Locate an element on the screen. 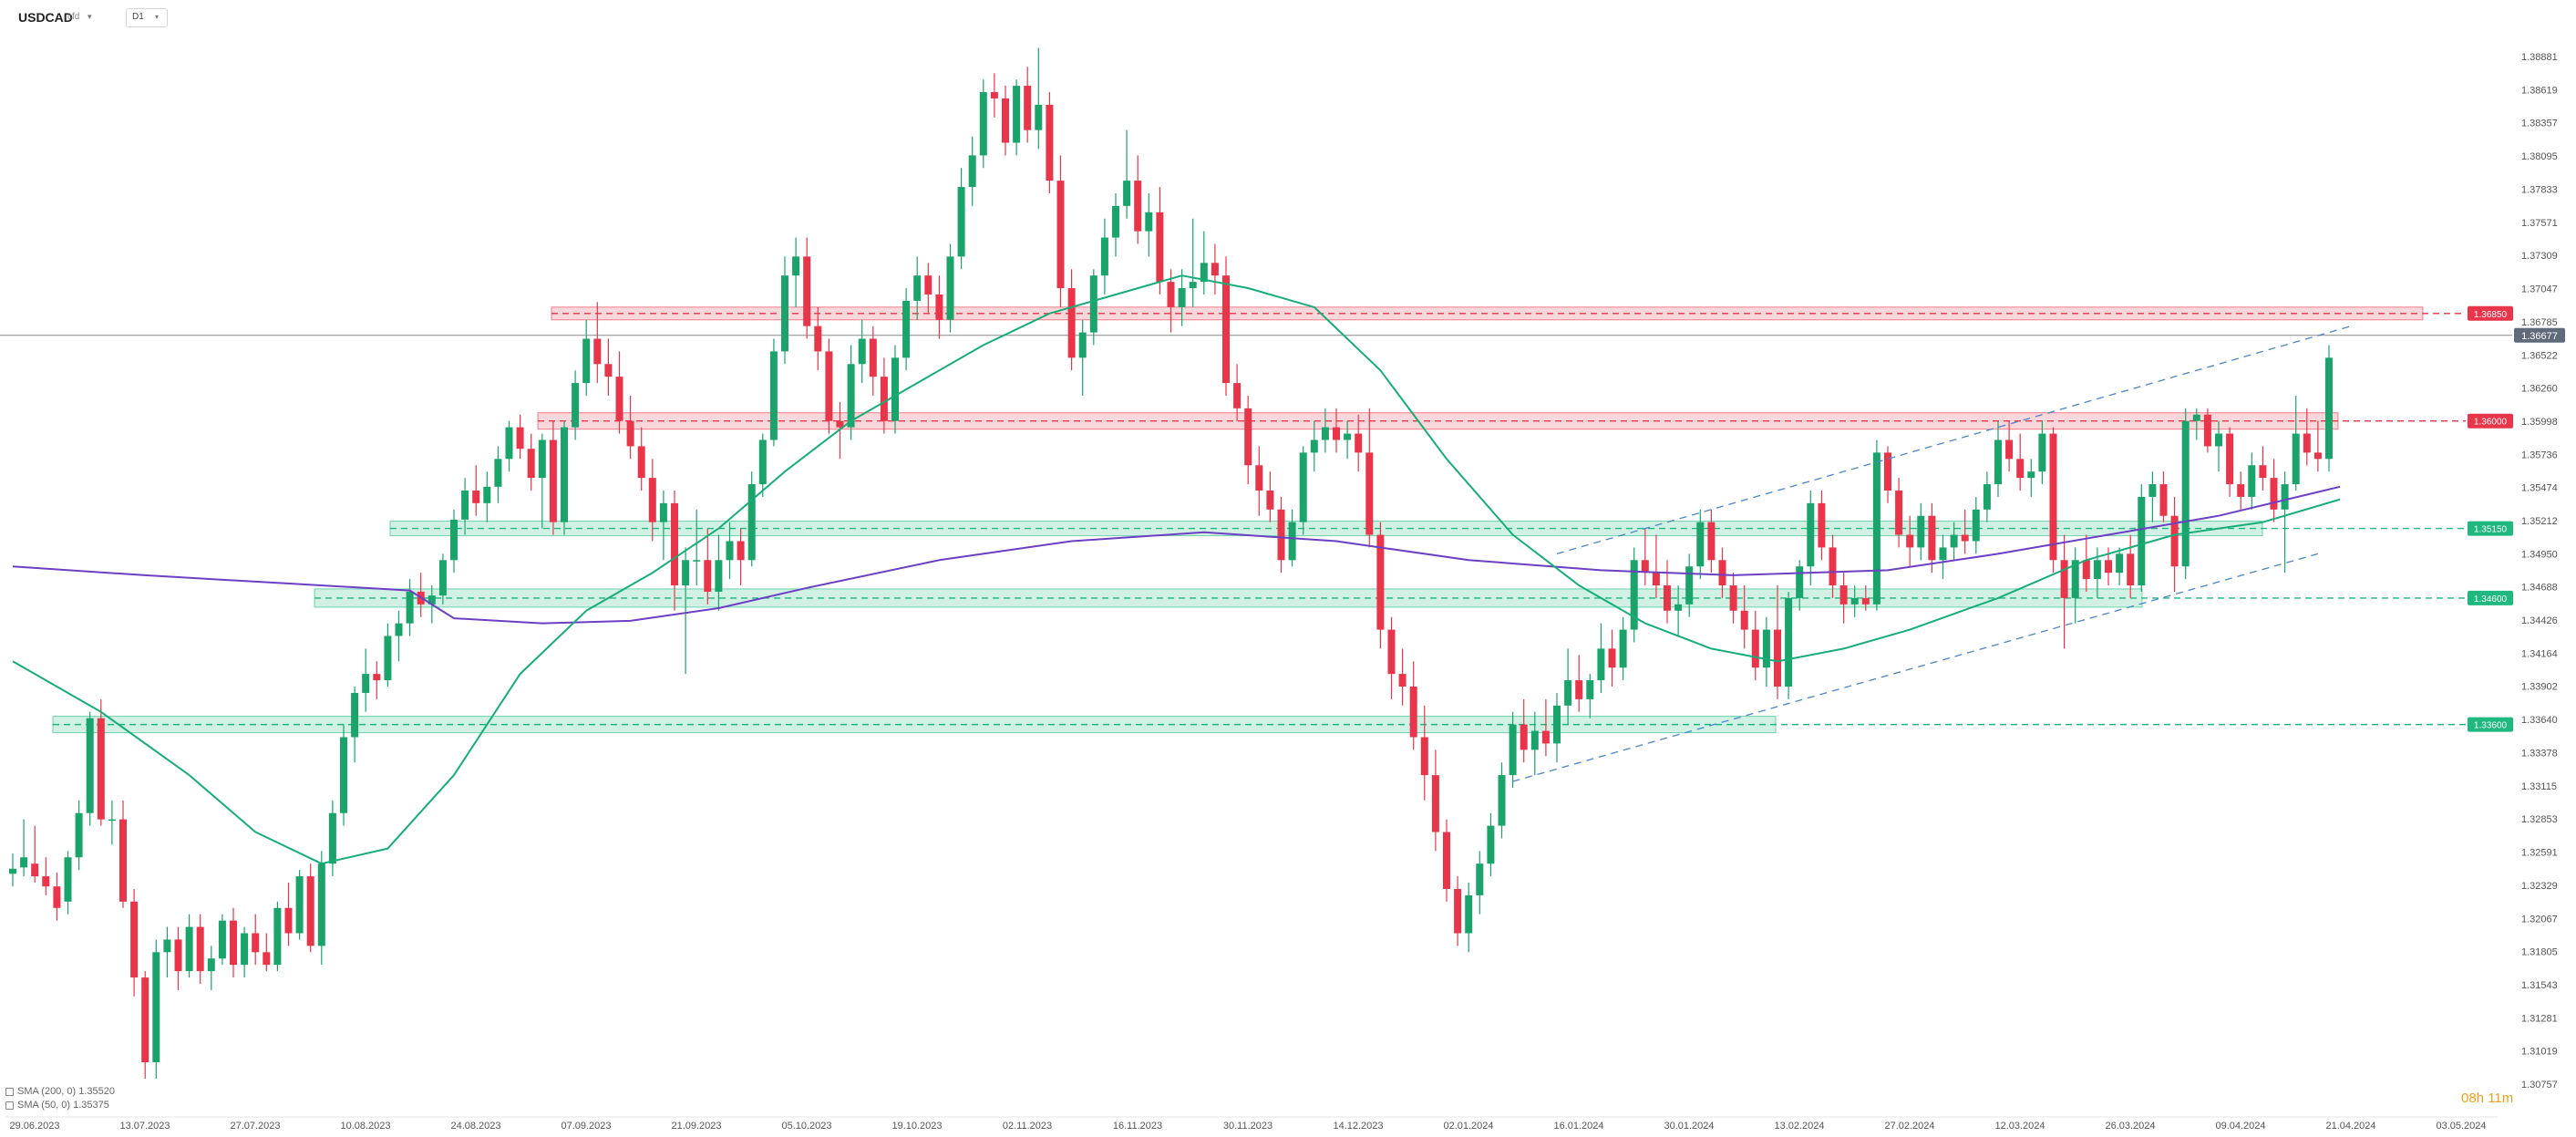 The height and width of the screenshot is (1137, 2576). chart-toolbar: USDCAD cfd ▾ D1 ▾ is located at coordinates (1288, 18).